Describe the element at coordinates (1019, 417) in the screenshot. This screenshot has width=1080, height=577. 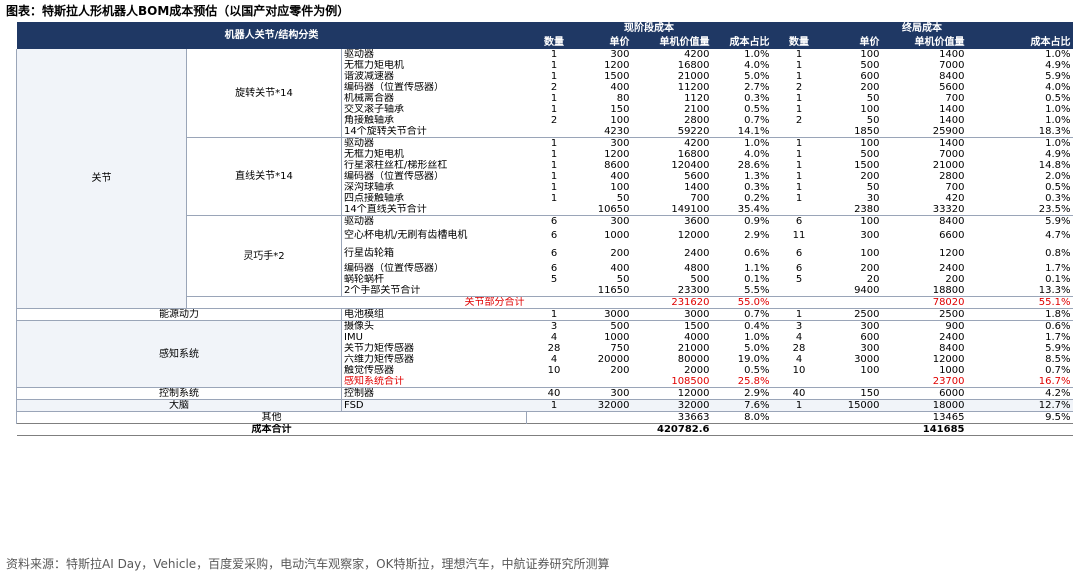
I see `value-cell: 9.5%` at that location.